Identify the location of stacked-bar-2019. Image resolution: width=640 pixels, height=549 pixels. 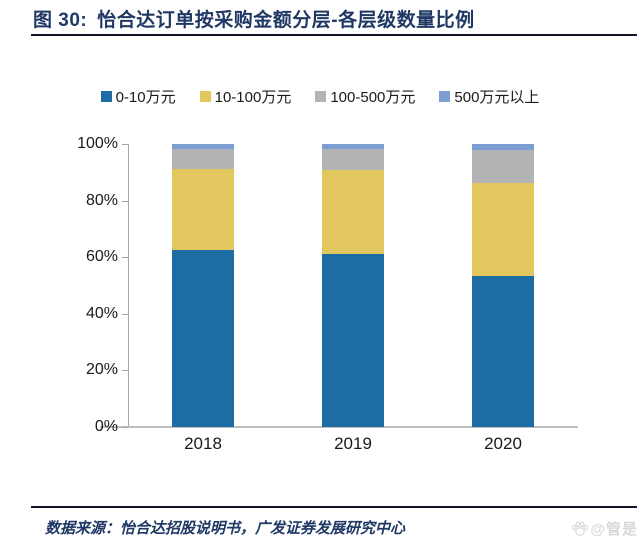
(353, 285).